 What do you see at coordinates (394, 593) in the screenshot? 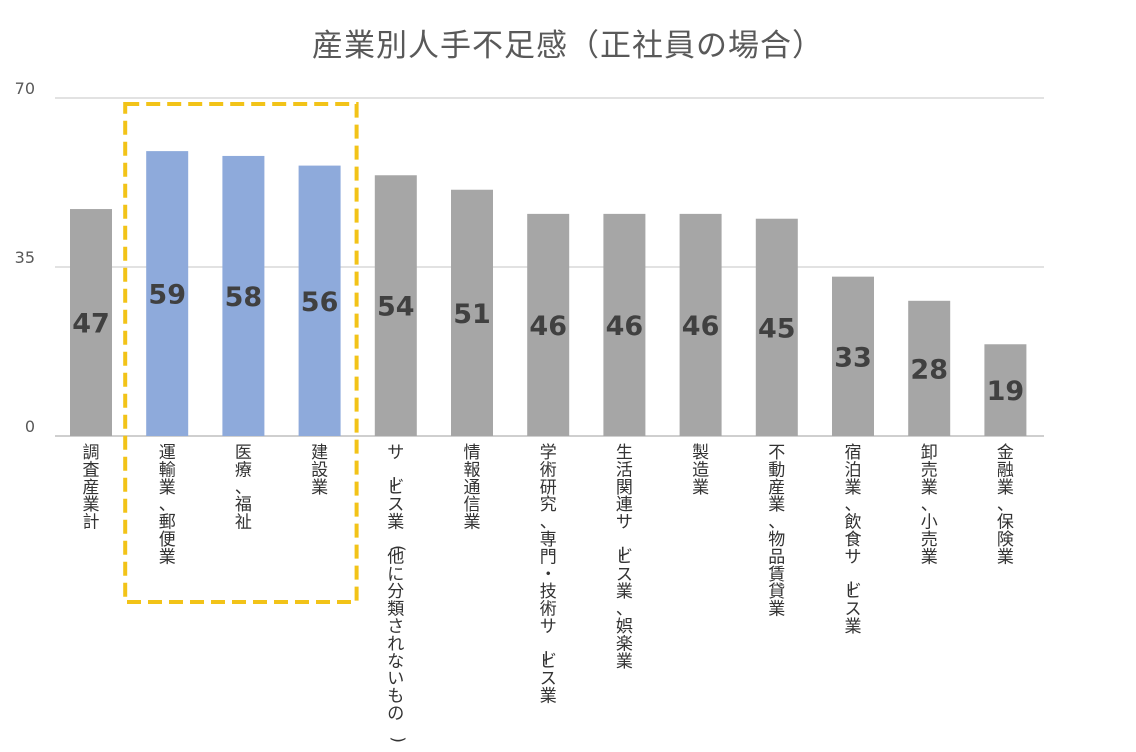
I see `category-label: サービス業(他に分類されないもの)` at bounding box center [394, 593].